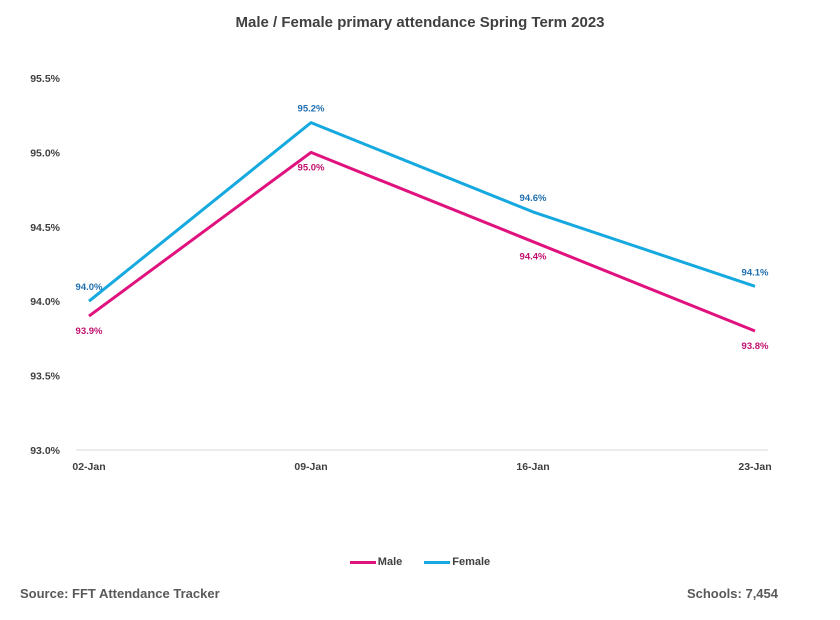 This screenshot has width=840, height=620. What do you see at coordinates (732, 593) in the screenshot?
I see `schools-count: Schools: 7,454` at bounding box center [732, 593].